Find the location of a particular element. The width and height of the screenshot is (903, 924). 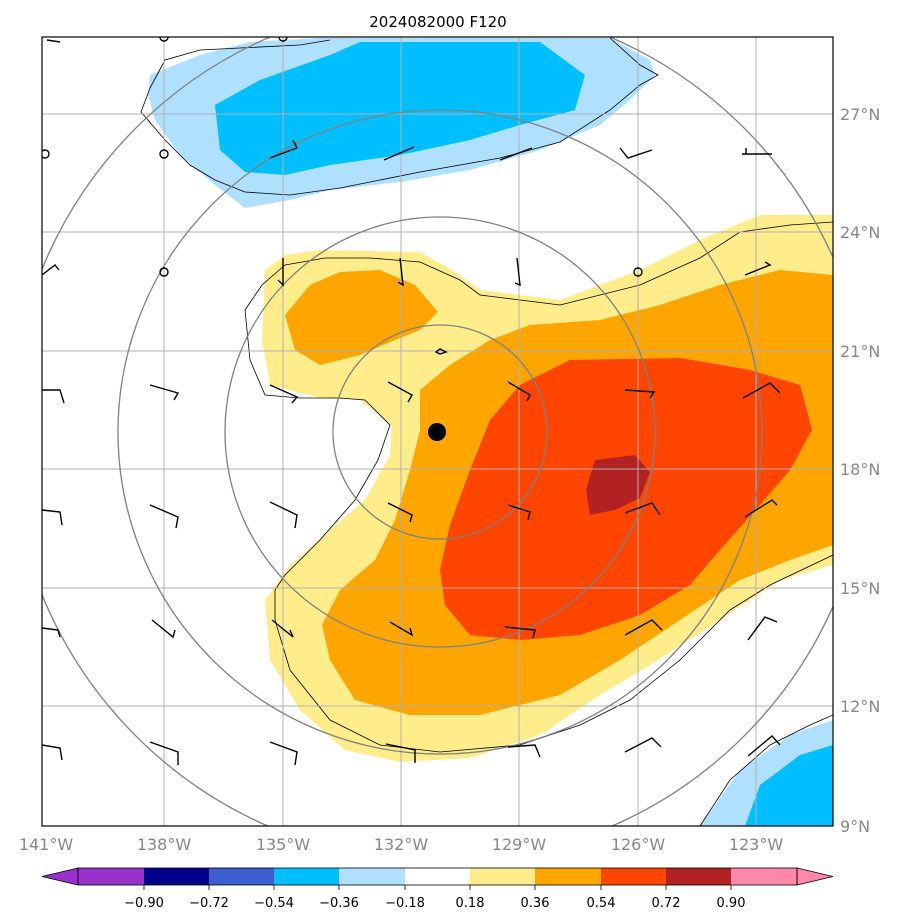

colorbar-tick-label: −0.36 is located at coordinates (339, 903).